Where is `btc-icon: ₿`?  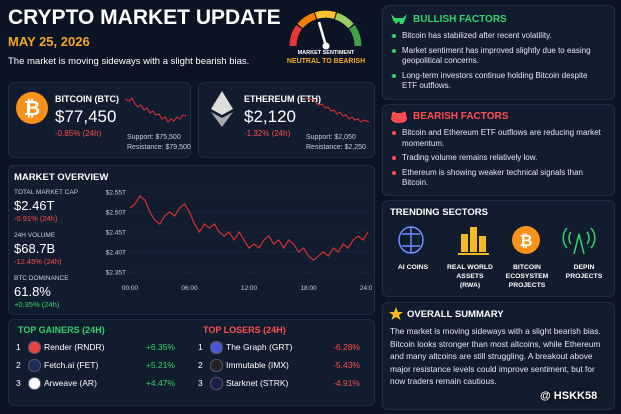 btc-icon: ₿ is located at coordinates (32, 108).